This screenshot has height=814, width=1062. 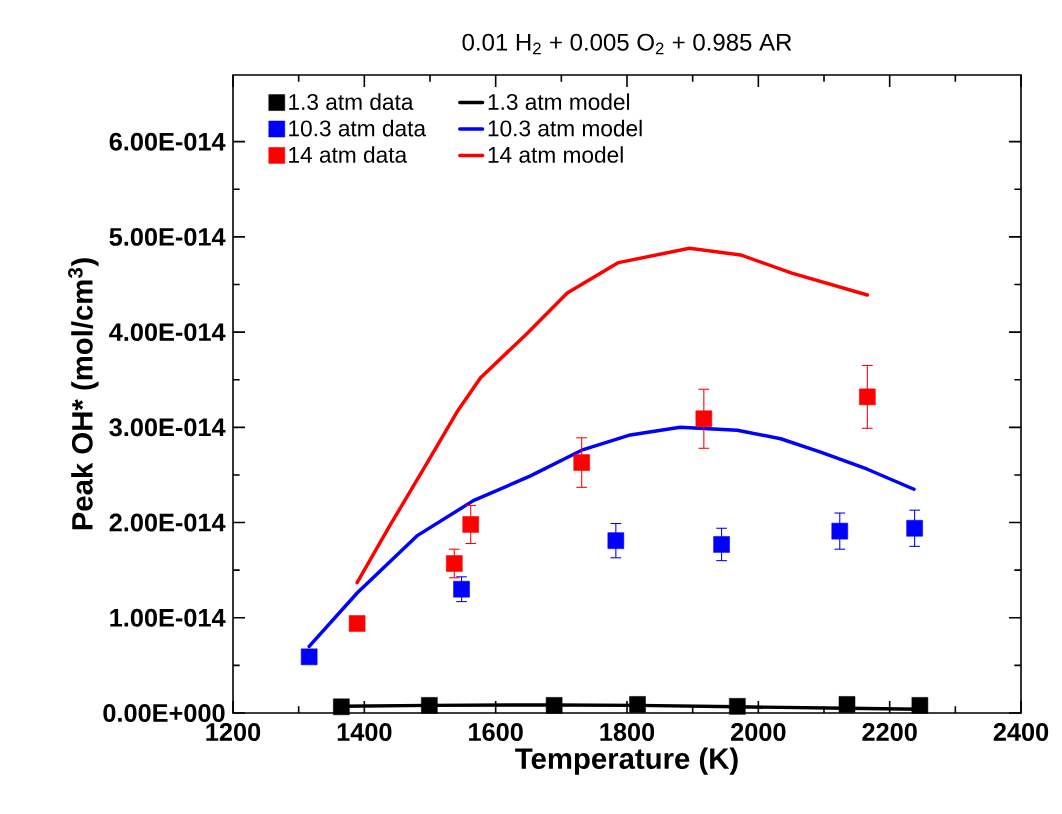 I want to click on x-tick-label: 1800, so click(x=627, y=732).